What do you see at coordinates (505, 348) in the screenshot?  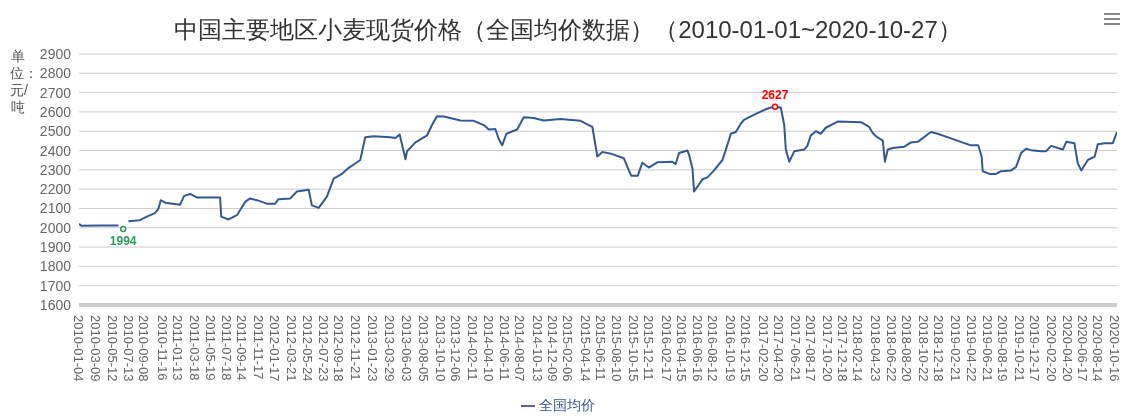 I see `x-tick-label: 2014-06-11` at bounding box center [505, 348].